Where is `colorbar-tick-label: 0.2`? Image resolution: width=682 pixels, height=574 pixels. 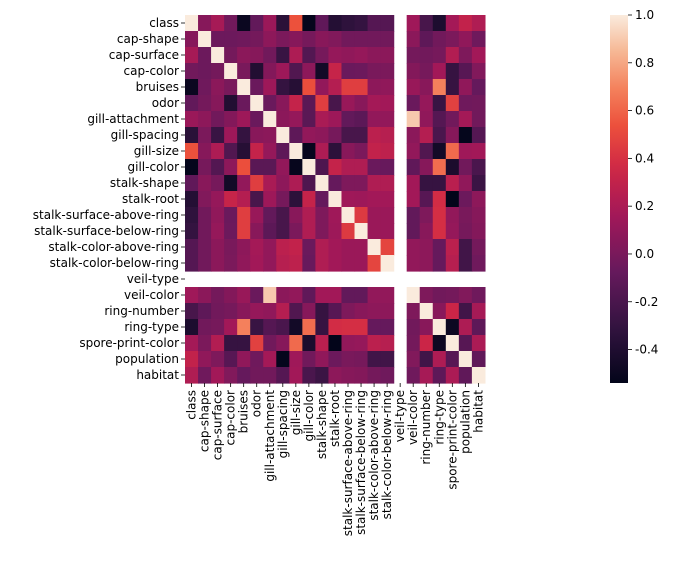
colorbar-tick-label: 0.2 is located at coordinates (644, 206).